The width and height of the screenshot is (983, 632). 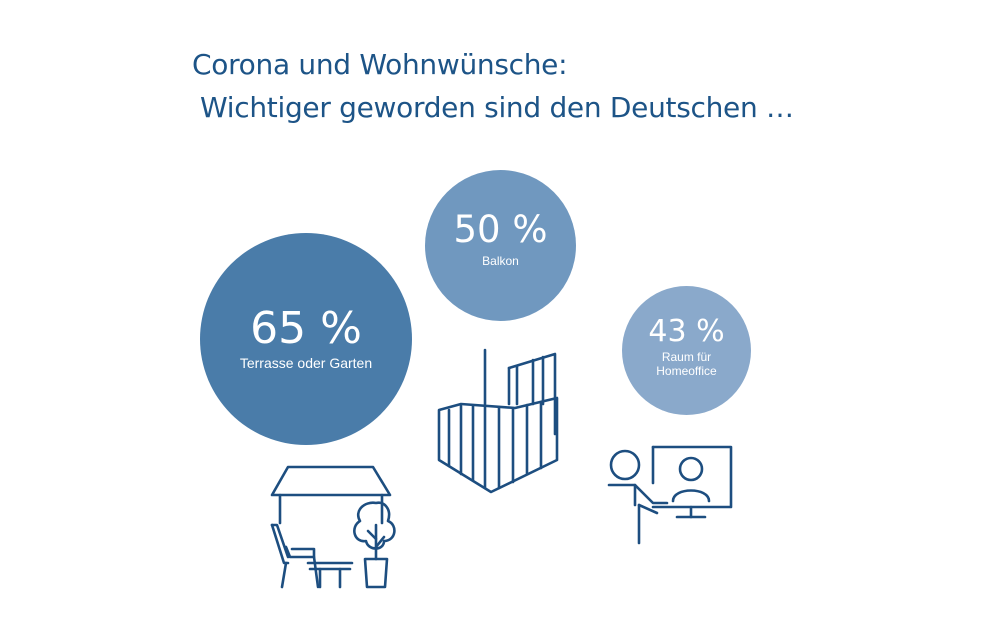 What do you see at coordinates (686, 331) in the screenshot?
I see `value-label-homeoffice: 43 %` at bounding box center [686, 331].